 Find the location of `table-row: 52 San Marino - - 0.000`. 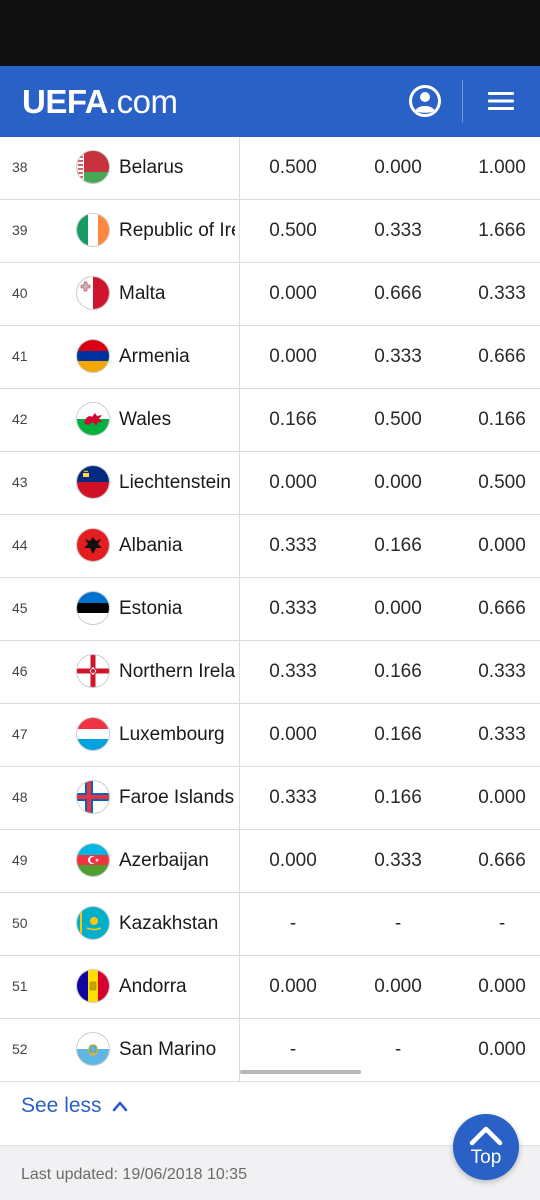

table-row: 52 San Marino - - 0.000 is located at coordinates (270, 1050).